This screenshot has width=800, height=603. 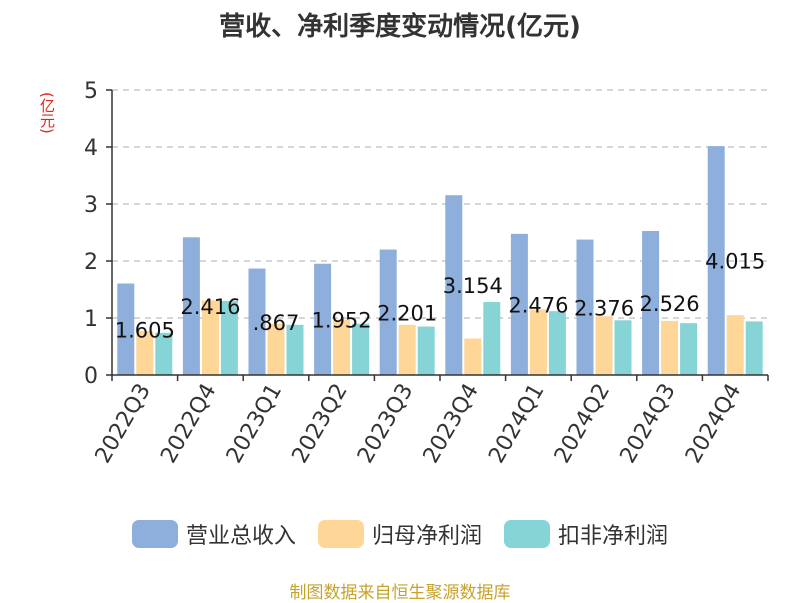 I want to click on data-label-2022Q4: 2.416, so click(x=210, y=307).